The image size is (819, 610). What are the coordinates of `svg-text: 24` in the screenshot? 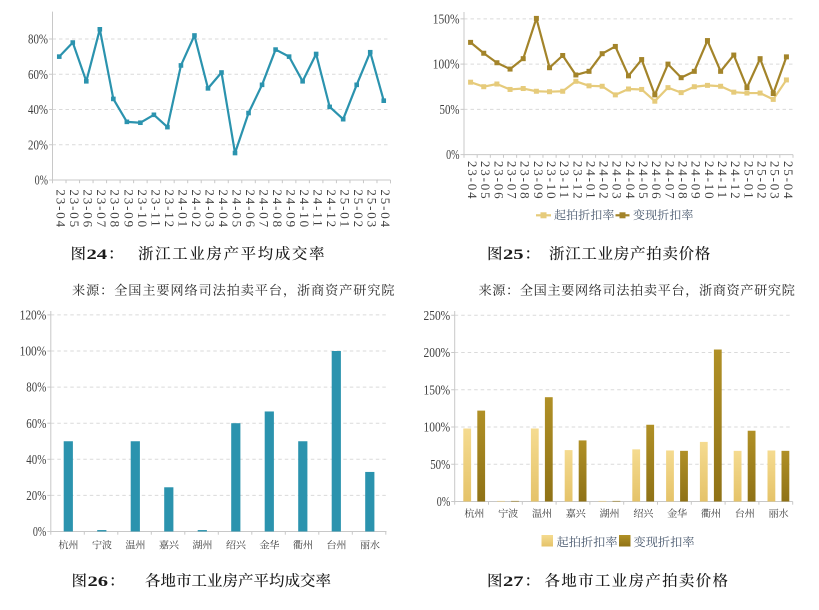 It's located at (97, 255).